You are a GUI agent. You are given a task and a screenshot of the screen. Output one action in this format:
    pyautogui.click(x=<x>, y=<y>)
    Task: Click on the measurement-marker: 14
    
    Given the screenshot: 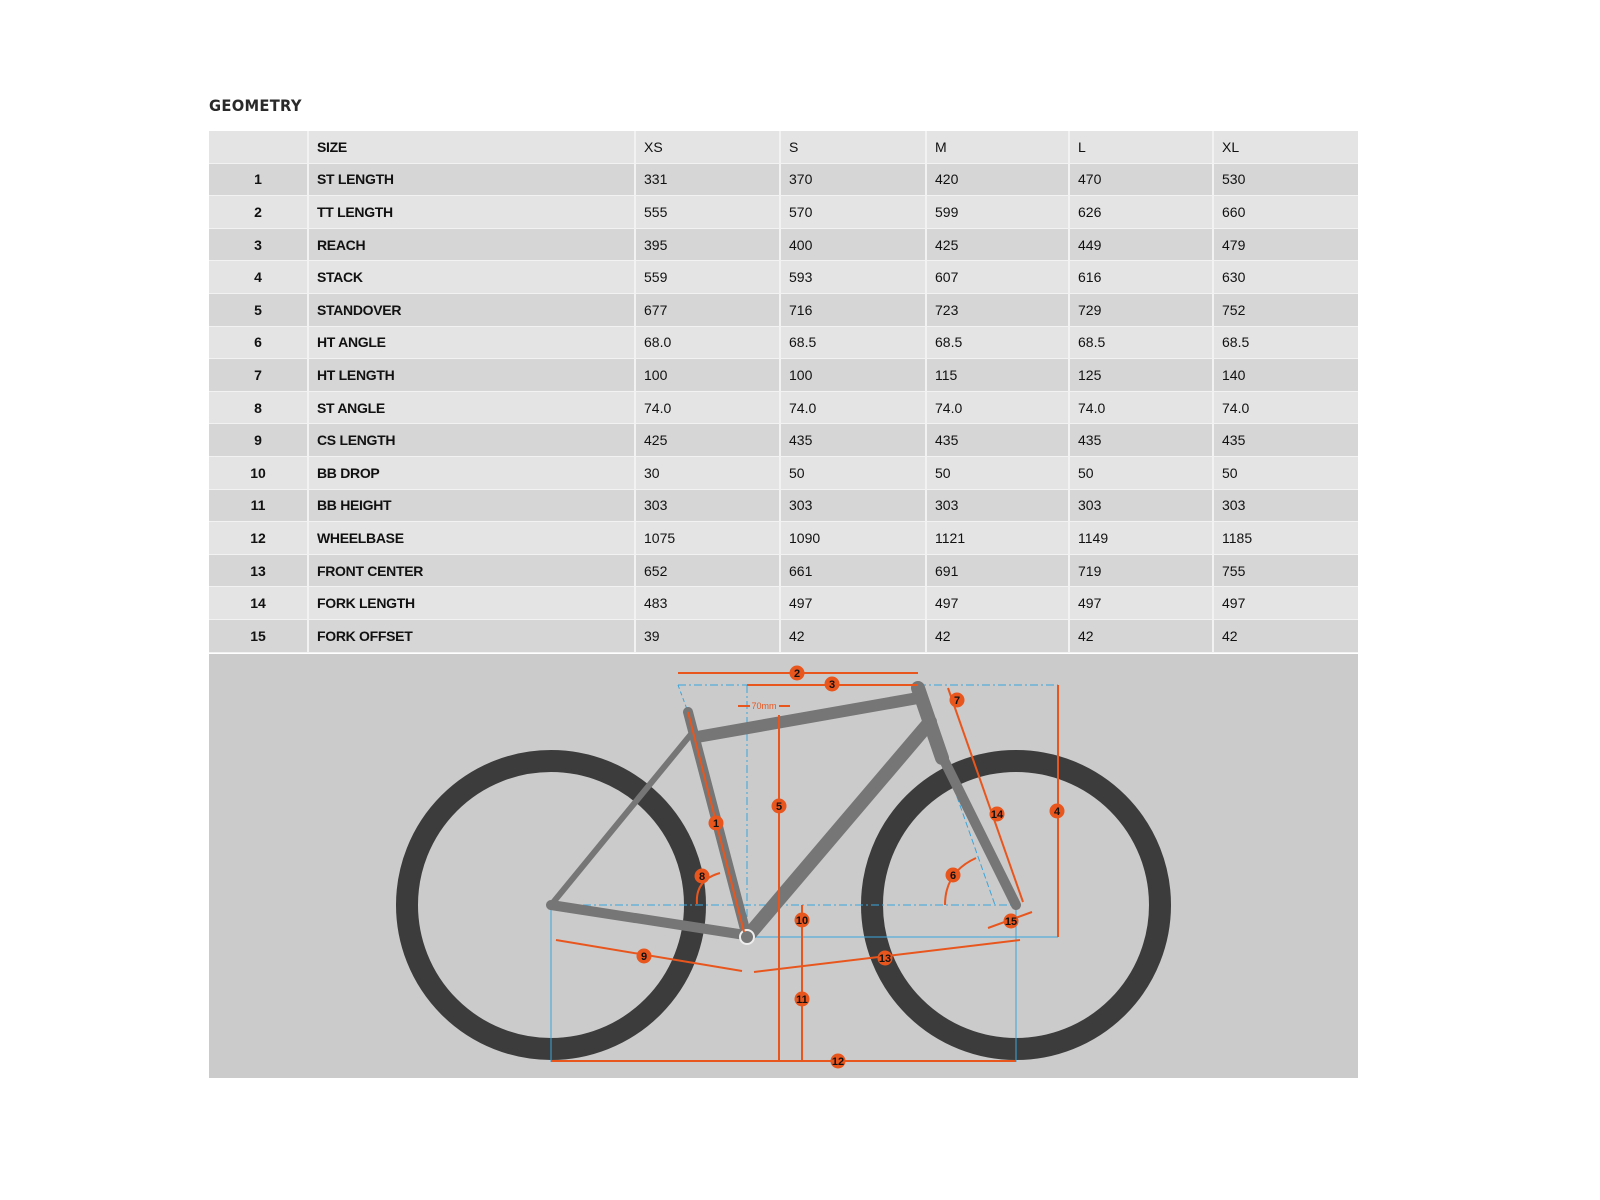 What is the action you would take?
    pyautogui.click(x=997, y=814)
    